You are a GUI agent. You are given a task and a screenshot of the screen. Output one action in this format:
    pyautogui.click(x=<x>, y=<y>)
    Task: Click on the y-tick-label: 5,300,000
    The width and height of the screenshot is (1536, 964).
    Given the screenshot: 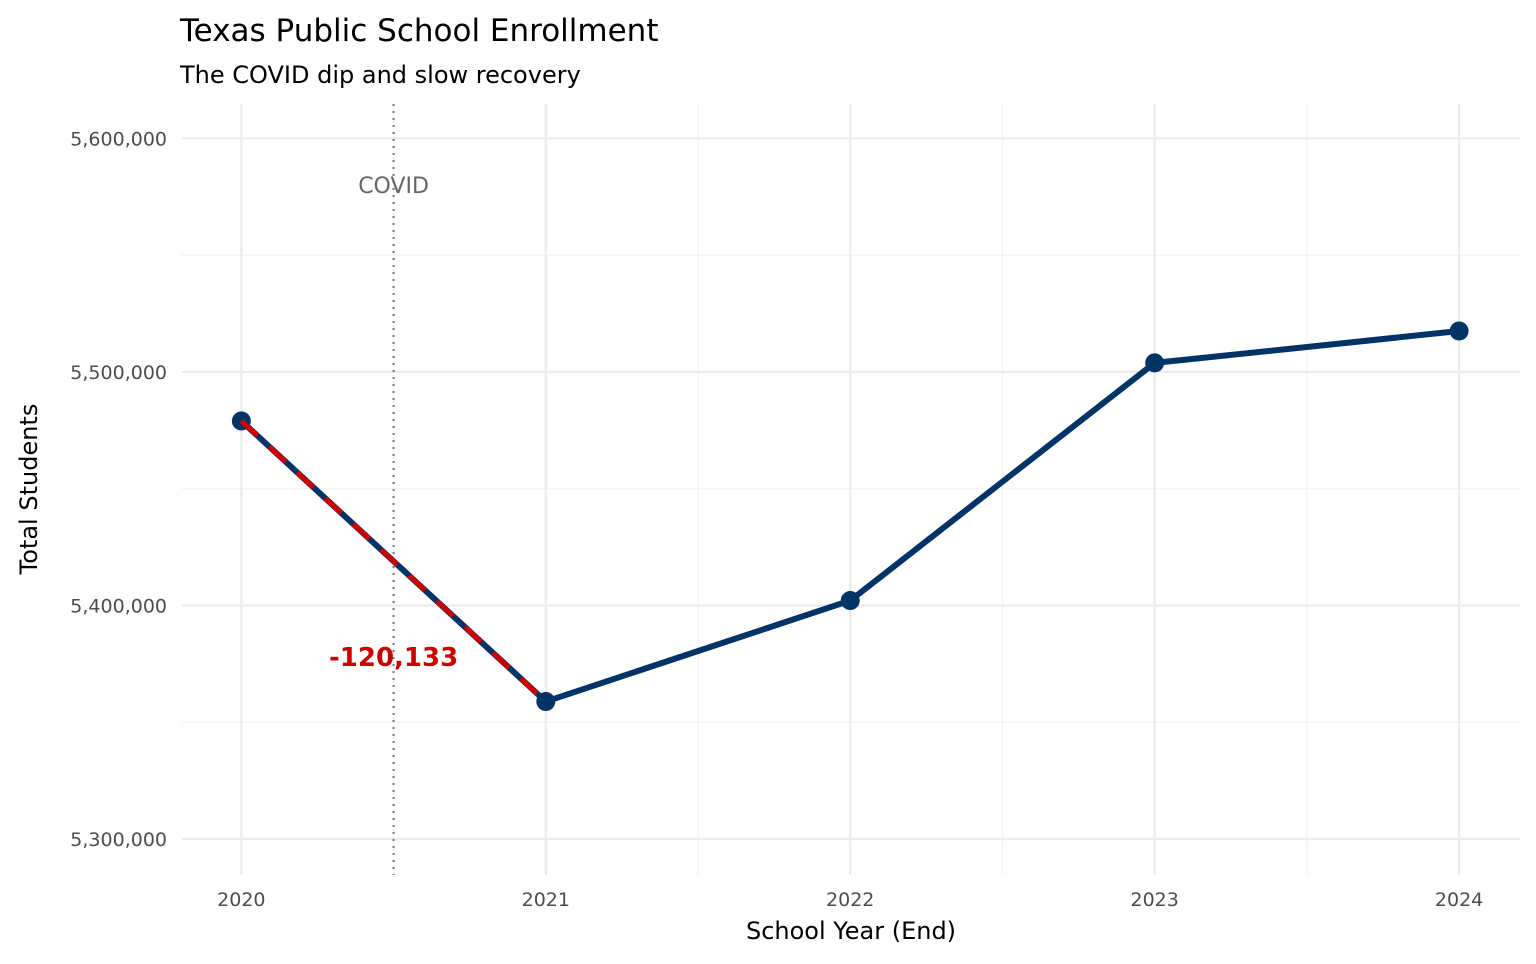 What is the action you would take?
    pyautogui.click(x=118, y=840)
    